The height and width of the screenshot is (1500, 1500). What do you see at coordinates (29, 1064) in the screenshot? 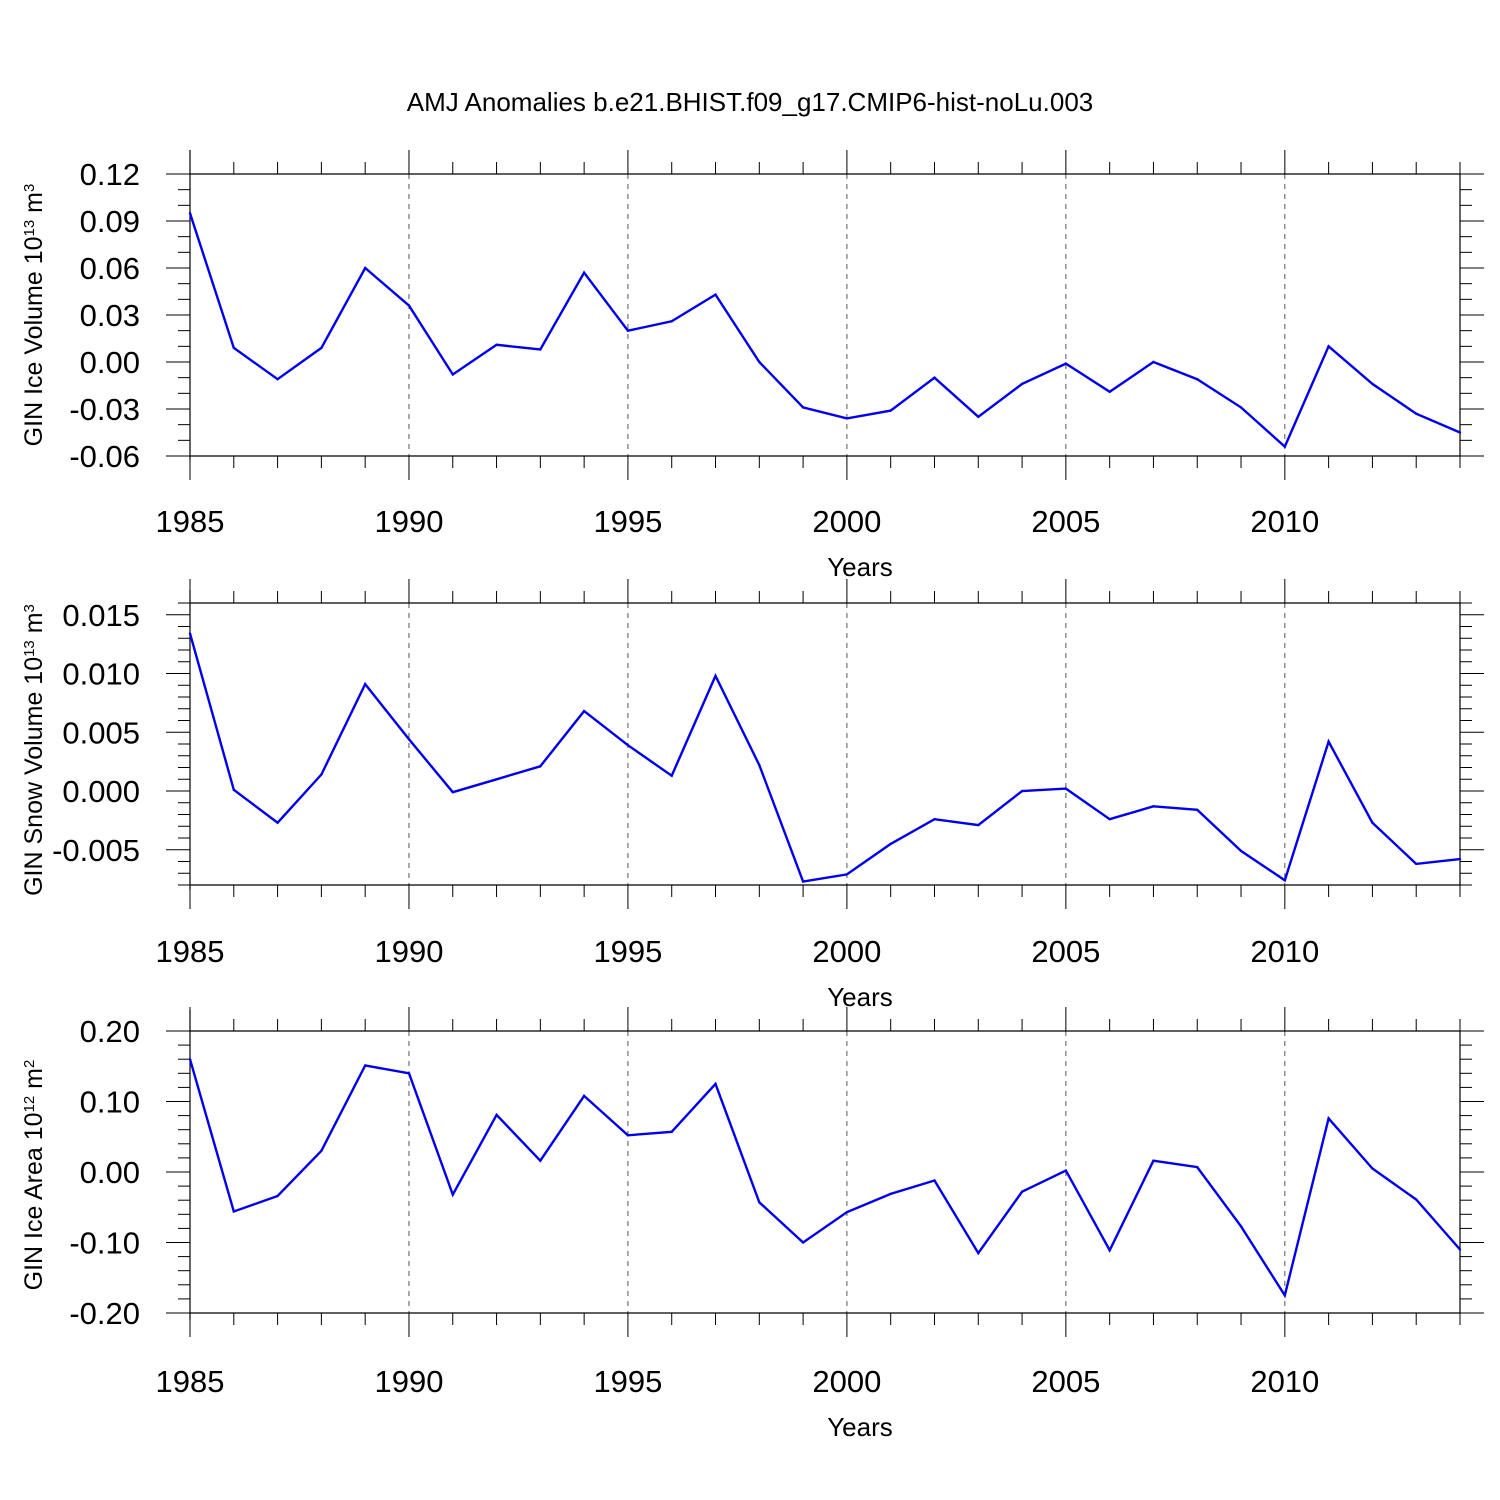
I see `y-axis-label-unit-exponent: 2` at bounding box center [29, 1064].